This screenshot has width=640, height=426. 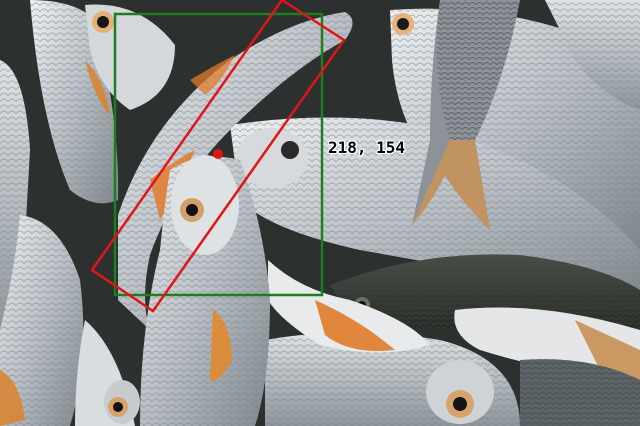 What do you see at coordinates (367, 147) in the screenshot?
I see `point-coordinate-label: 218, 154` at bounding box center [367, 147].